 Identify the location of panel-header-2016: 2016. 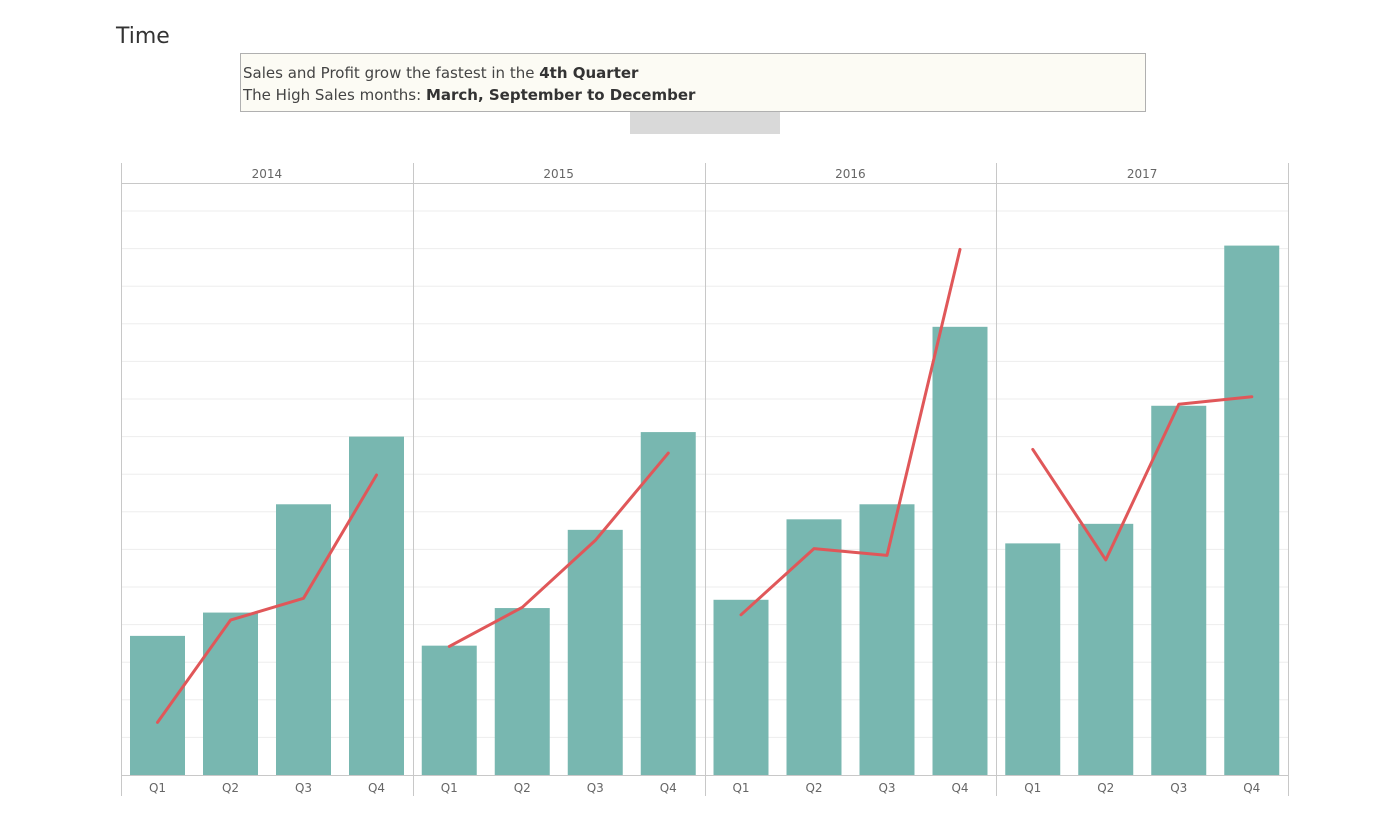
(850, 174).